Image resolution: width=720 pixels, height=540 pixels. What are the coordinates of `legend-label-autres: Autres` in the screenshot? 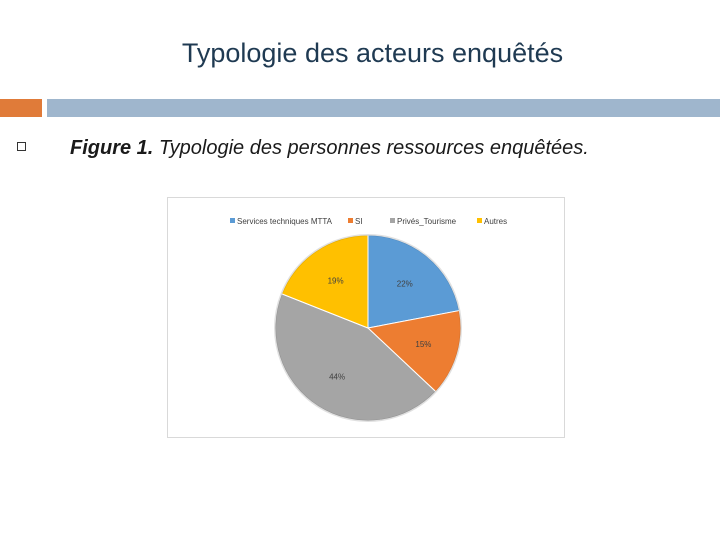 It's located at (495, 221).